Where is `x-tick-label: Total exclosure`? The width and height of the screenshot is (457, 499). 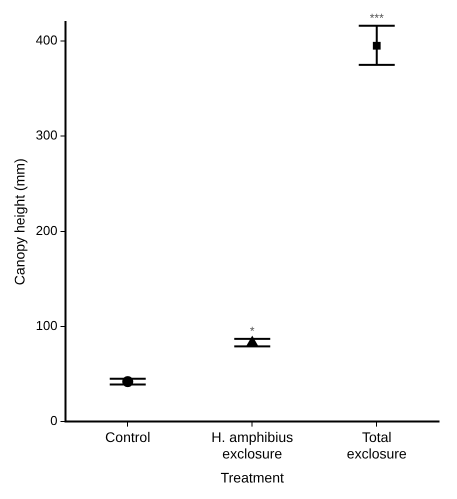
x-tick-label: Total exclosure is located at coordinates (376, 445).